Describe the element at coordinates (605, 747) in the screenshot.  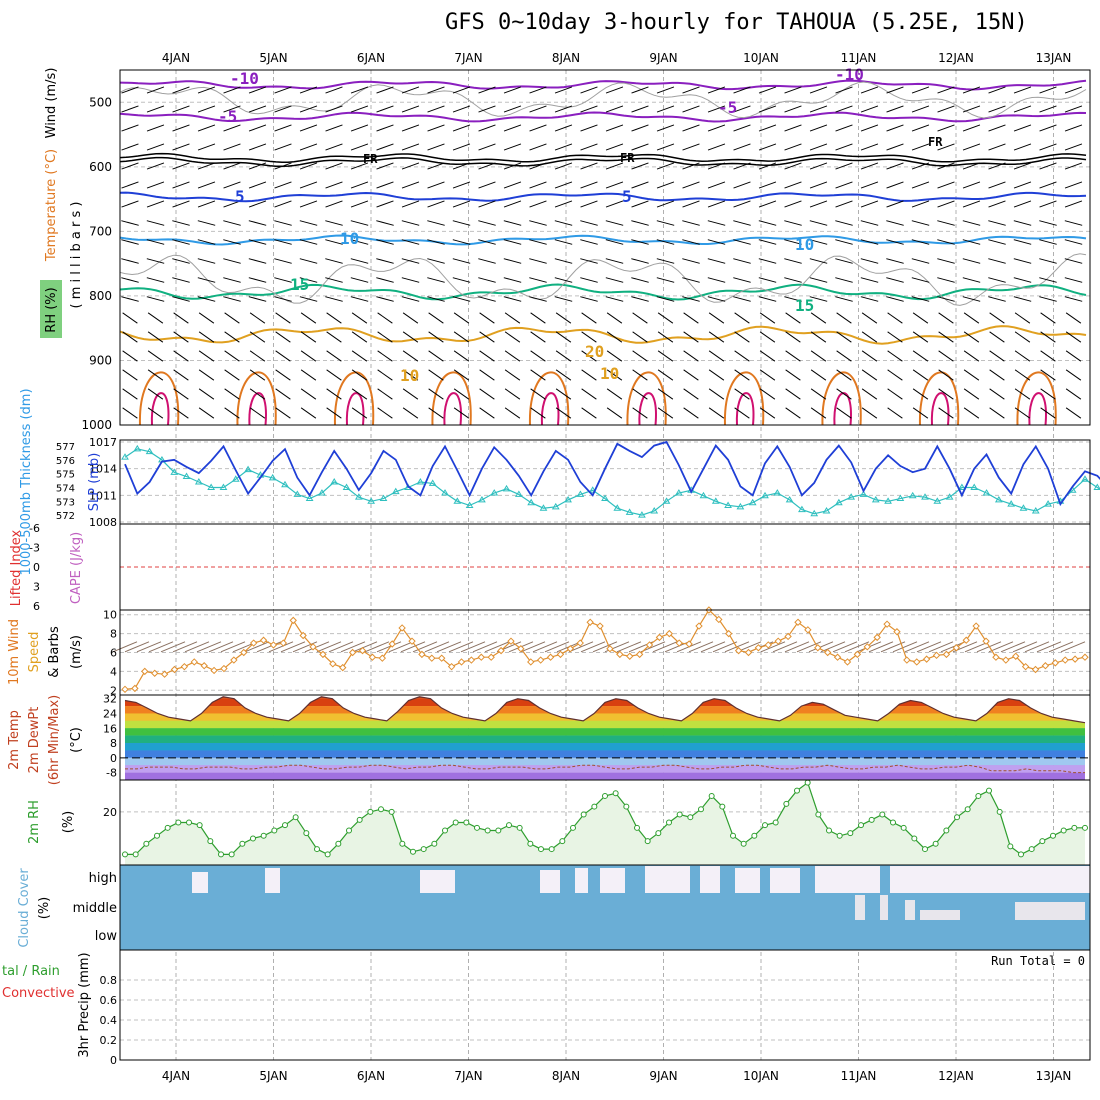
I see `temp-band` at that location.